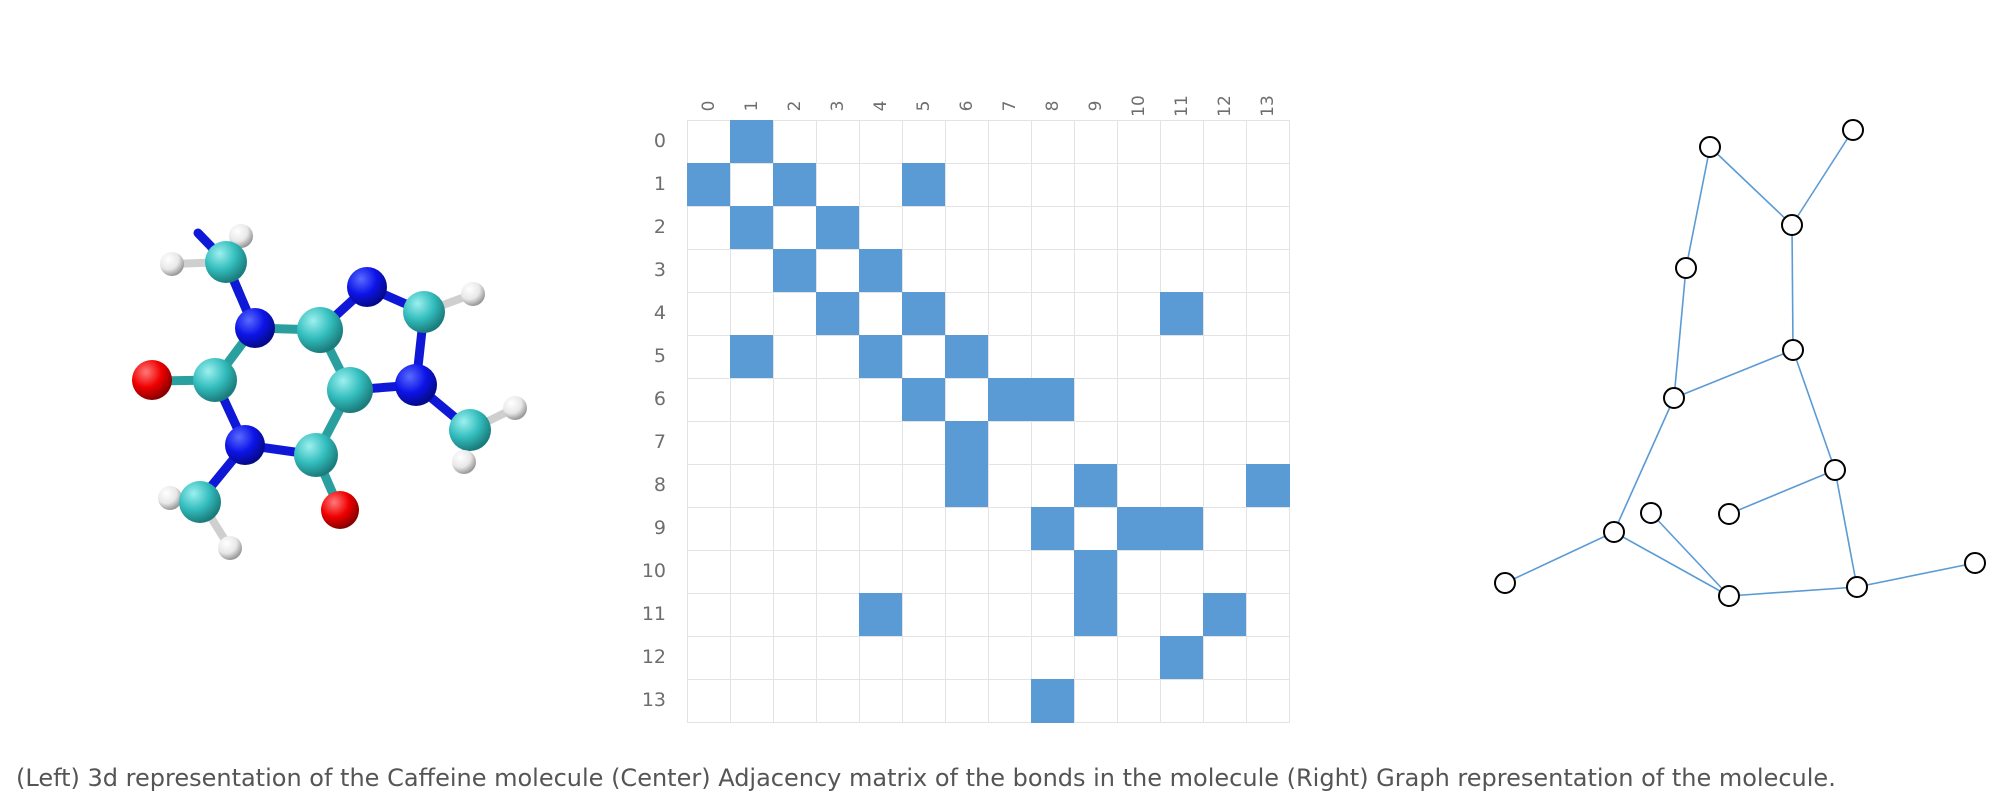  Describe the element at coordinates (653, 570) in the screenshot. I see `matrix-row-label: 10` at that location.